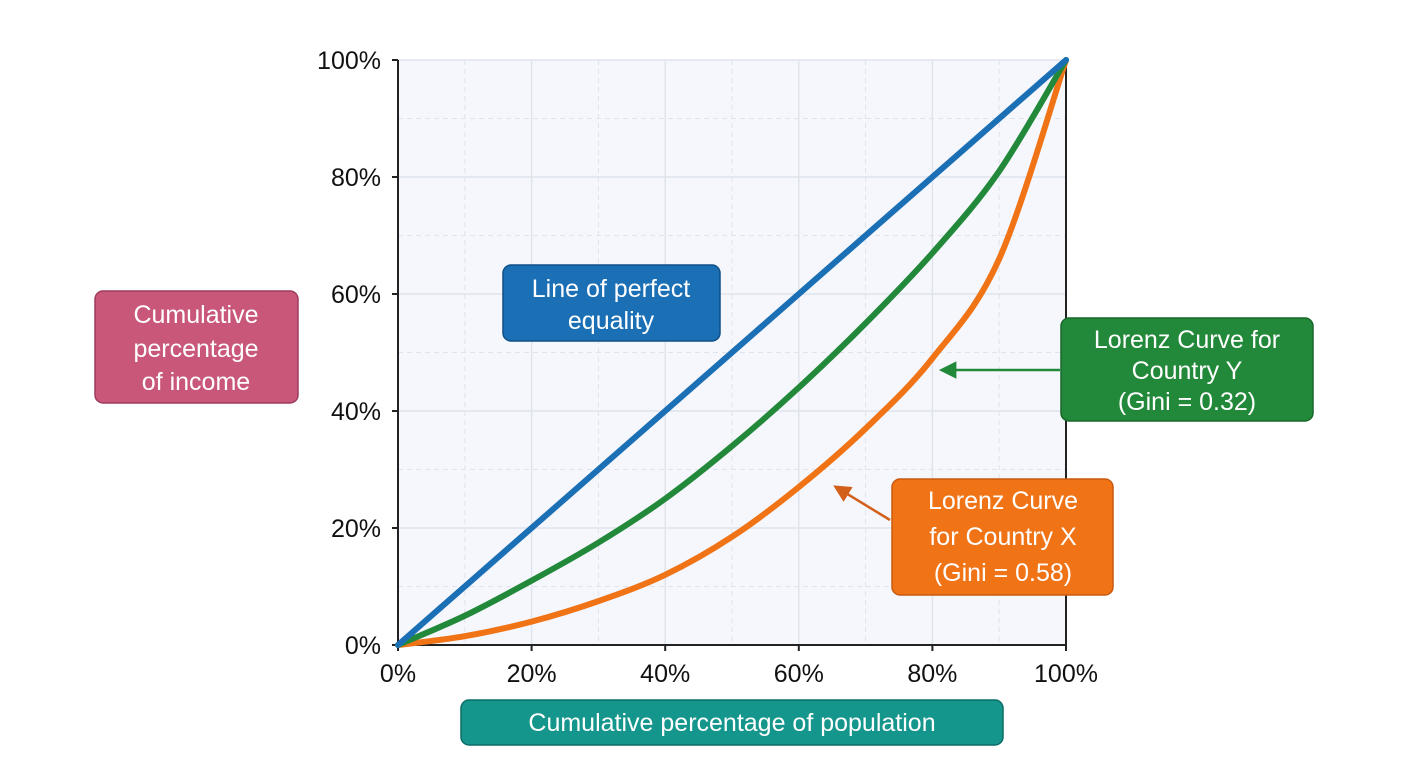  I want to click on x-tick-label: 60%, so click(799, 674).